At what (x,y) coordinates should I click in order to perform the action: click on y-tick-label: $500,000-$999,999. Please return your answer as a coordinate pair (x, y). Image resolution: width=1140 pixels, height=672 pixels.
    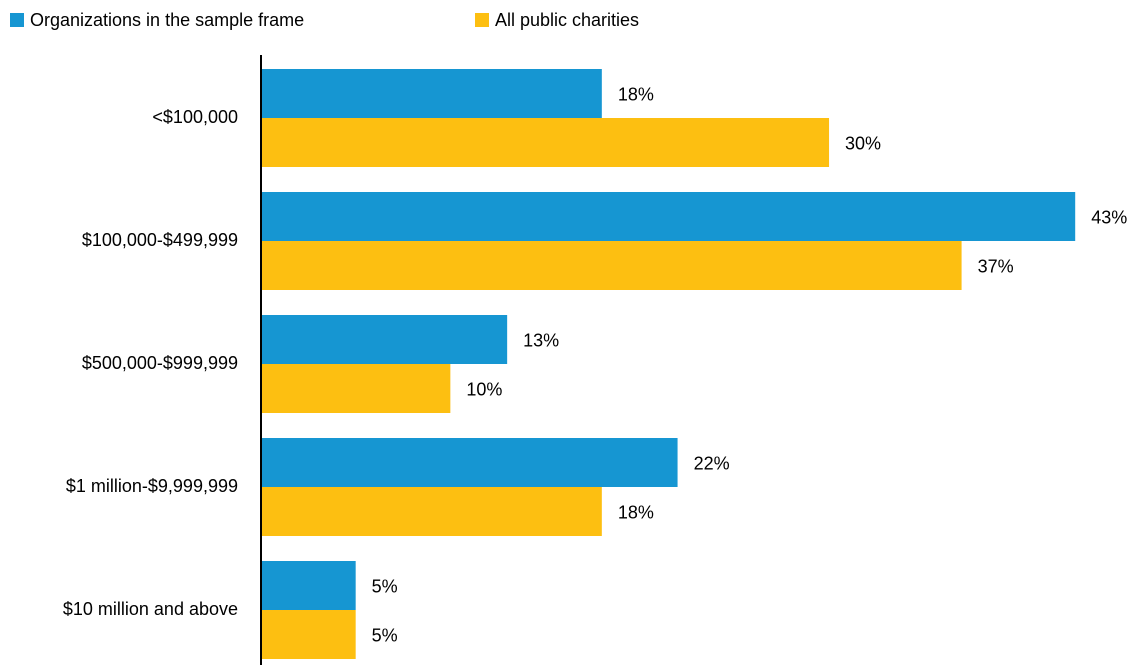
    Looking at the image, I should click on (160, 363).